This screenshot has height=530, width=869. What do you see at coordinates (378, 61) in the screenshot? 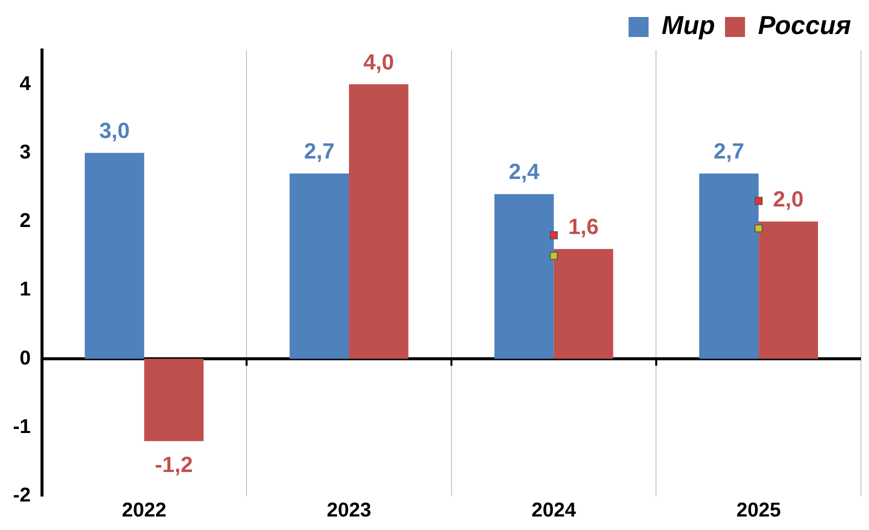
I see `data-label: 4,0` at bounding box center [378, 61].